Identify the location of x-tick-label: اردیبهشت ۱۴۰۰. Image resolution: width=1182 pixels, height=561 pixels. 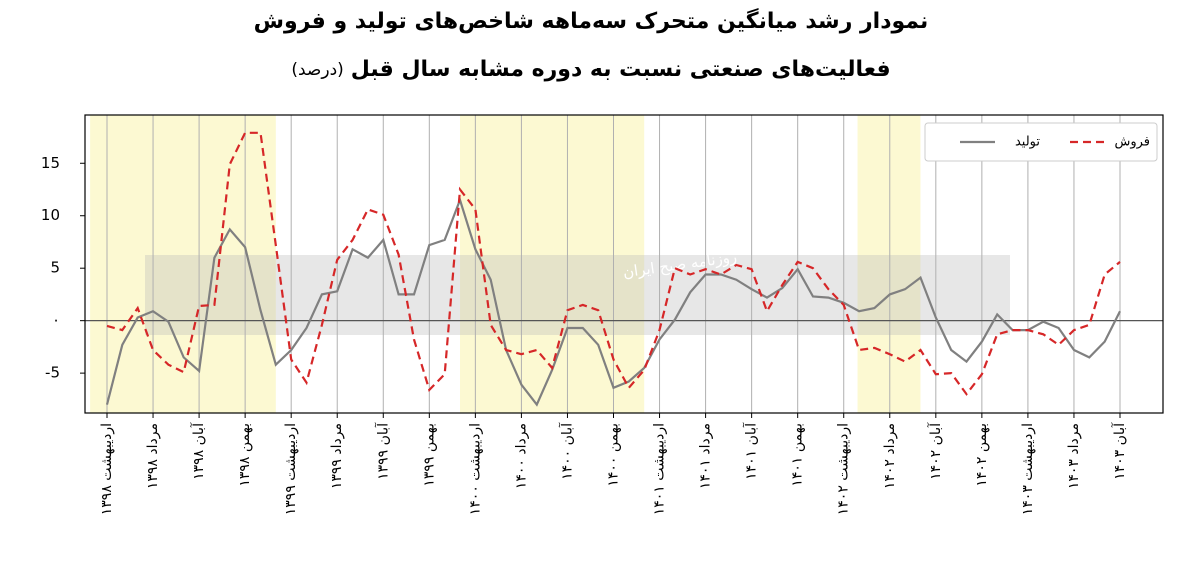
(475, 469).